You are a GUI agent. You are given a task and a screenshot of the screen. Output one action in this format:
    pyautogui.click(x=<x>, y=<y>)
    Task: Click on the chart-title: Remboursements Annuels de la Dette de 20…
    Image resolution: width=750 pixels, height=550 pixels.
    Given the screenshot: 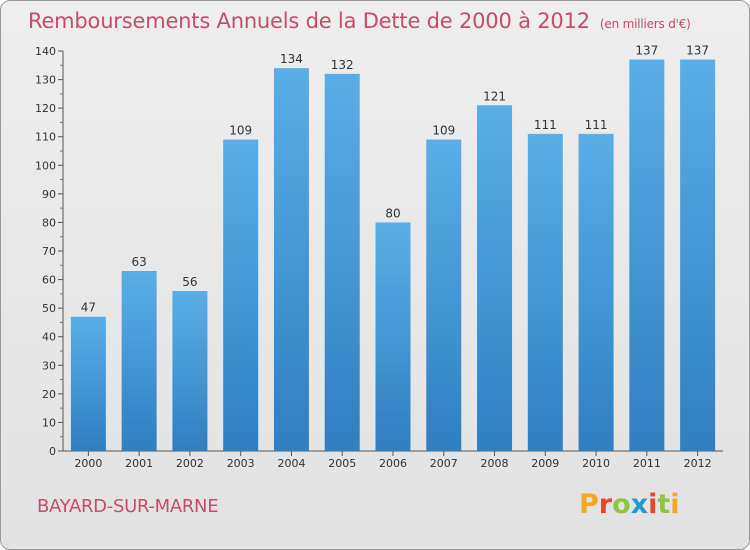 What is the action you would take?
    pyautogui.click(x=359, y=21)
    